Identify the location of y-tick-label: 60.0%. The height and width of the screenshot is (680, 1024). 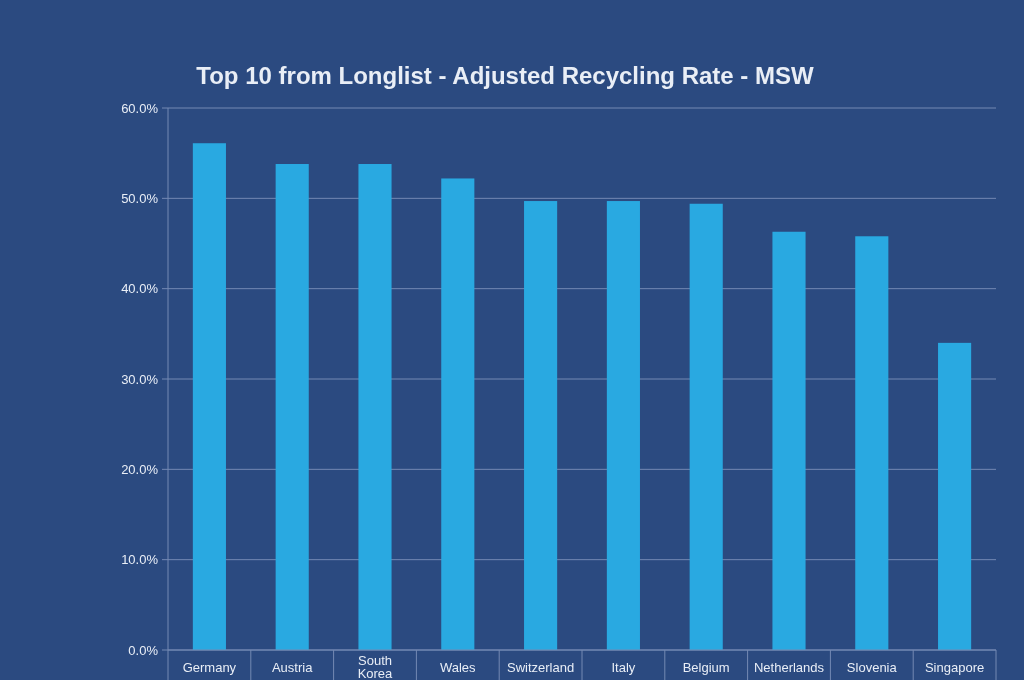
(140, 108).